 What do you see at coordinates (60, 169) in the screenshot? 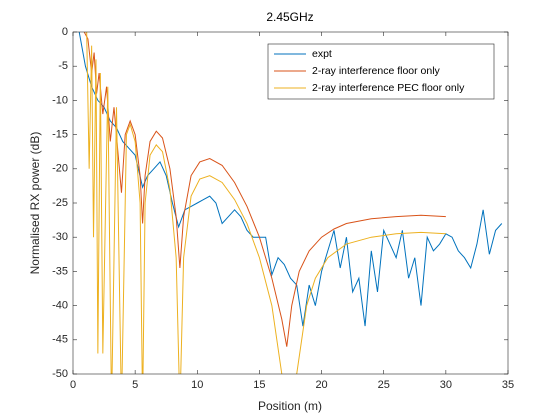
I see `y-tick-label: -20` at bounding box center [60, 169].